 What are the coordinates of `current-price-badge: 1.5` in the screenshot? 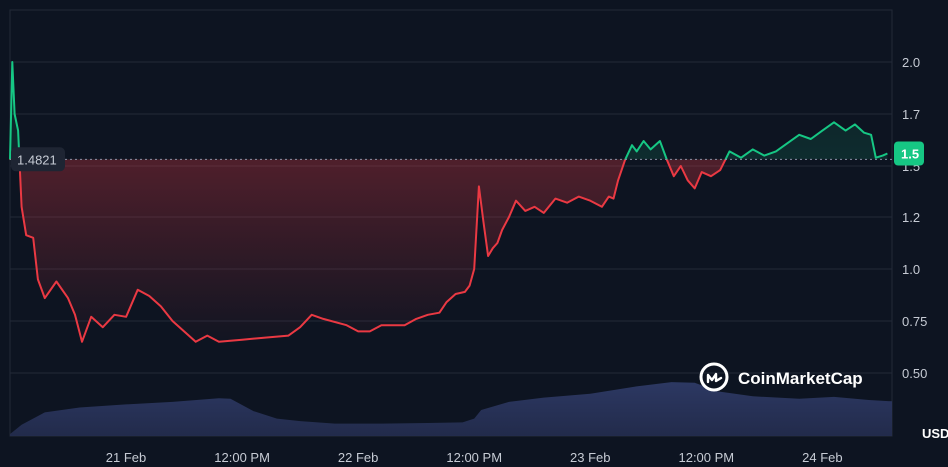 It's located at (909, 153).